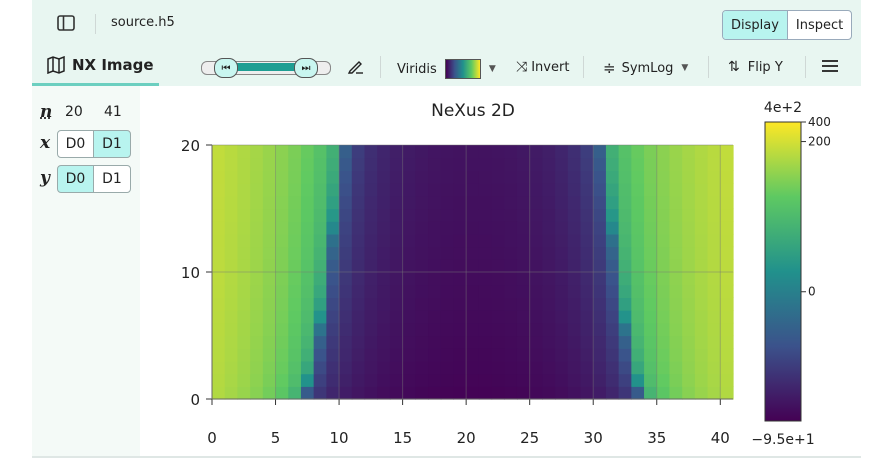 The width and height of the screenshot is (883, 463). Describe the element at coordinates (100, 65) in the screenshot. I see `tab-nx-image: NX Image` at that location.